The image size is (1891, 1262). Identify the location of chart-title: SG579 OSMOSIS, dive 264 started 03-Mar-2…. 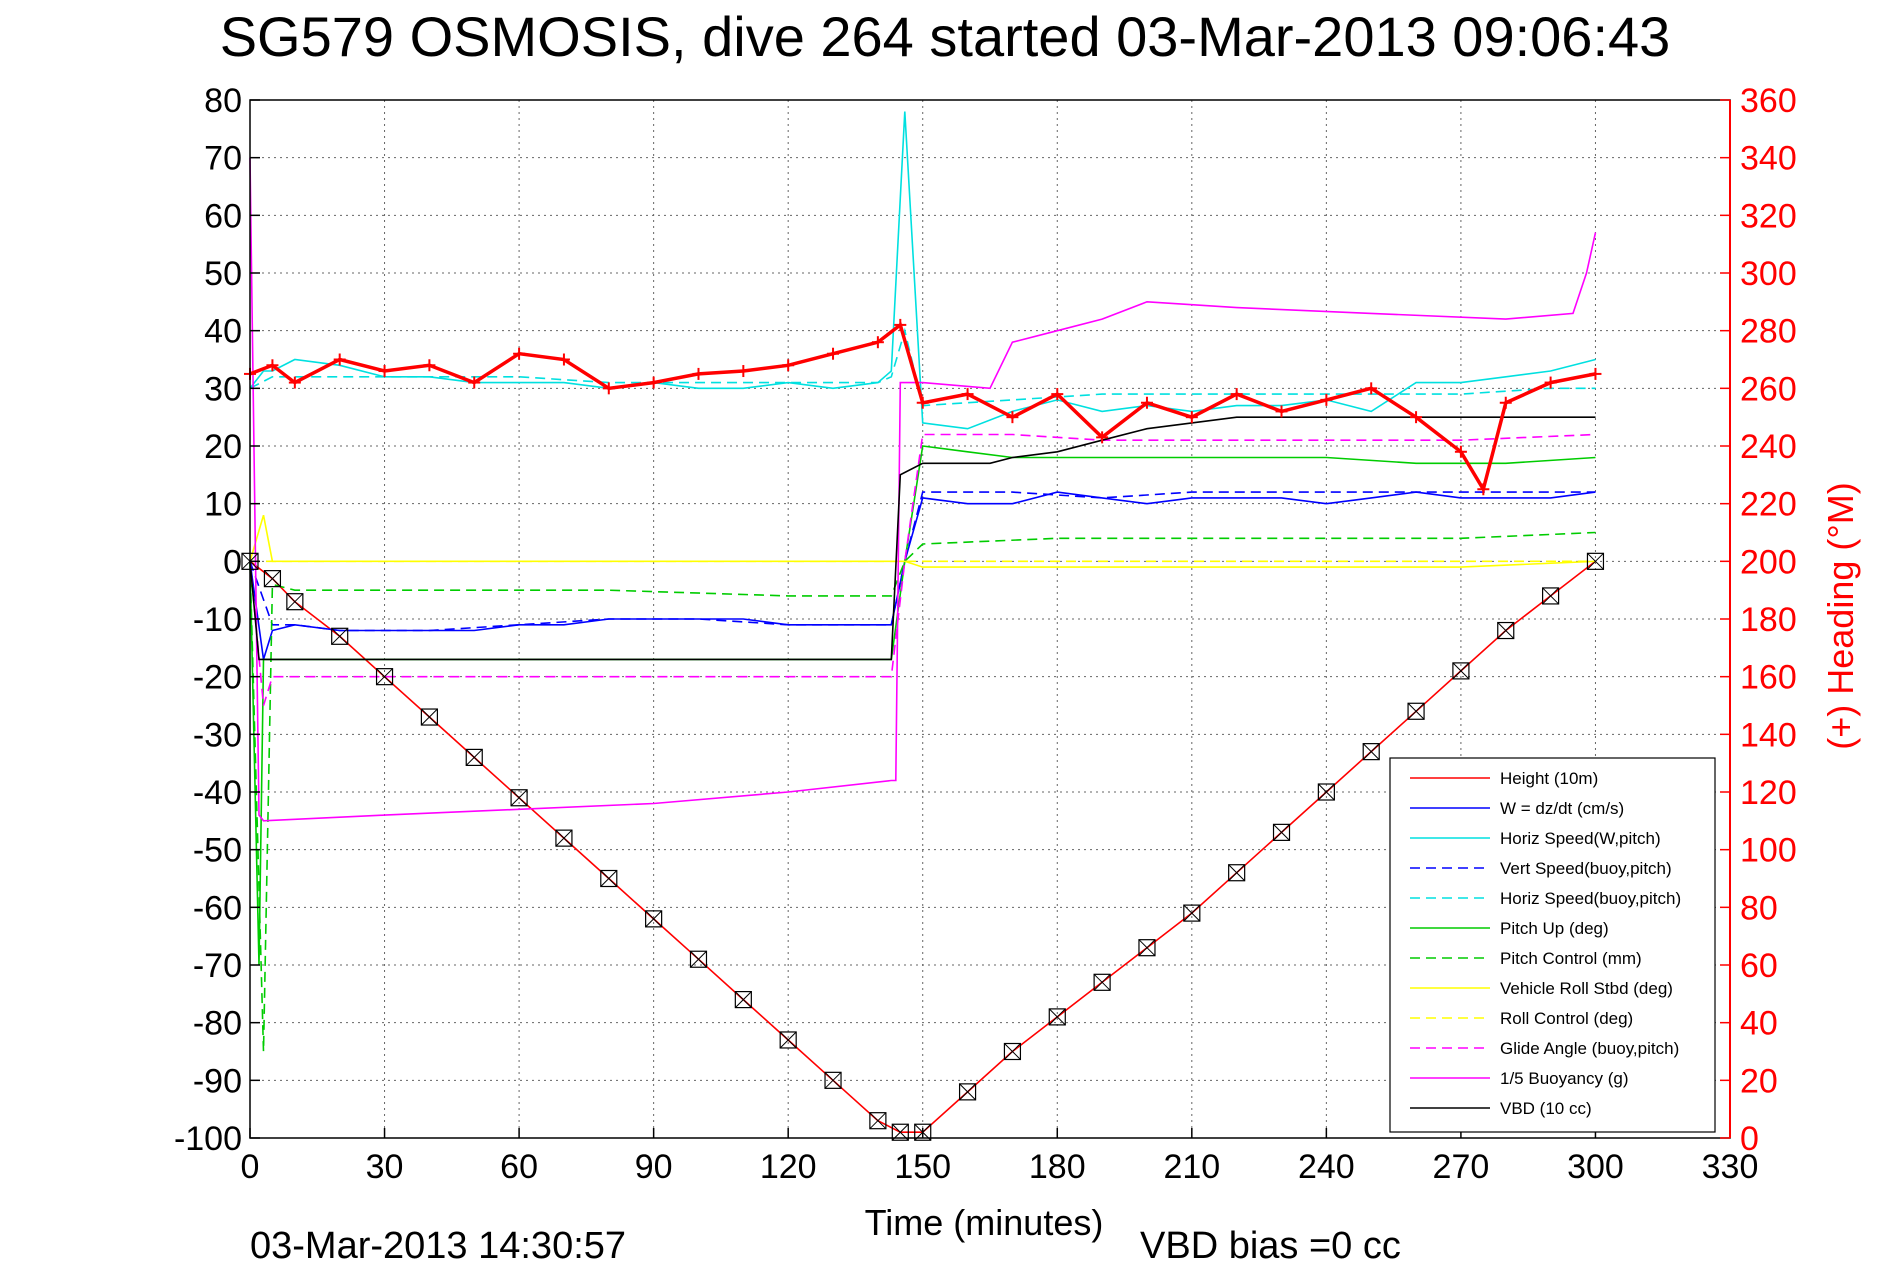
(945, 36).